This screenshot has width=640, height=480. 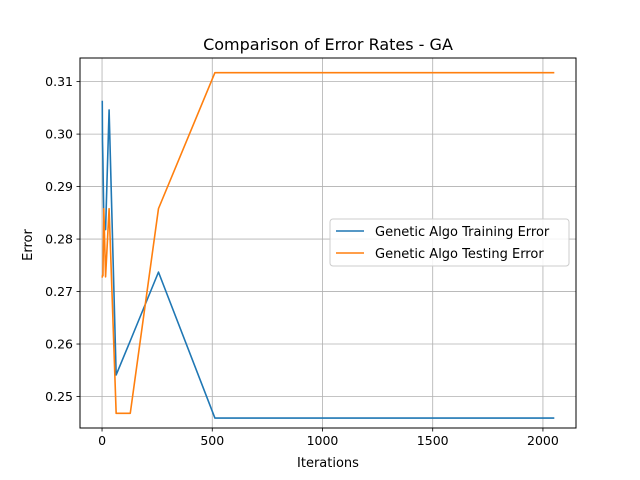 What do you see at coordinates (59, 291) in the screenshot?
I see `y-tick-label: 0.27` at bounding box center [59, 291].